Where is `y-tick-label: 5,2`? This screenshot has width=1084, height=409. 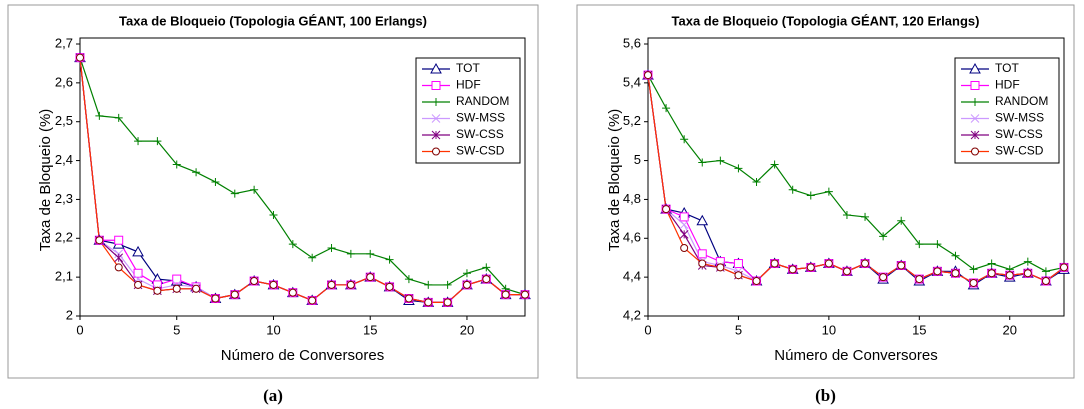 y-tick-label: 5,2 is located at coordinates (632, 120).